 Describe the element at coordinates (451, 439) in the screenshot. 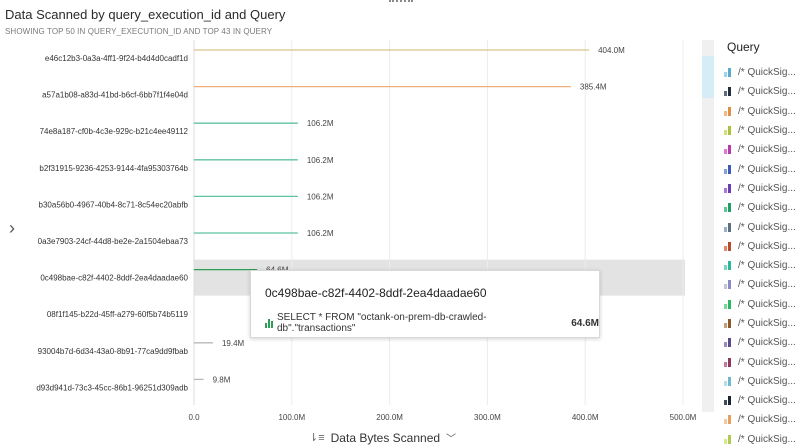

I see `chevron-down-icon: ﹀` at that location.